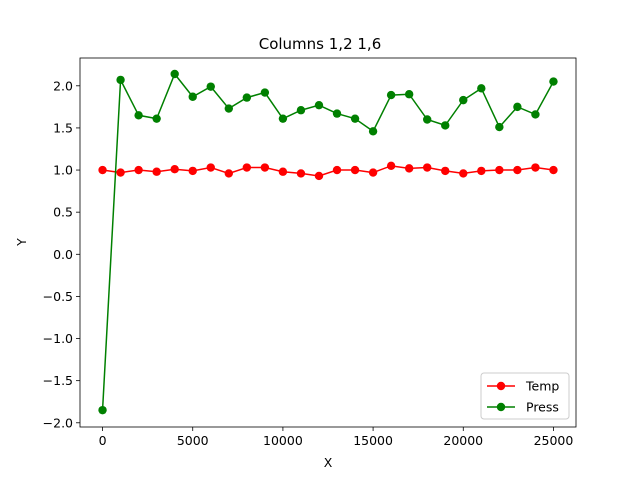 The image size is (640, 480). I want to click on y-tick-label: −2.0, so click(58, 422).